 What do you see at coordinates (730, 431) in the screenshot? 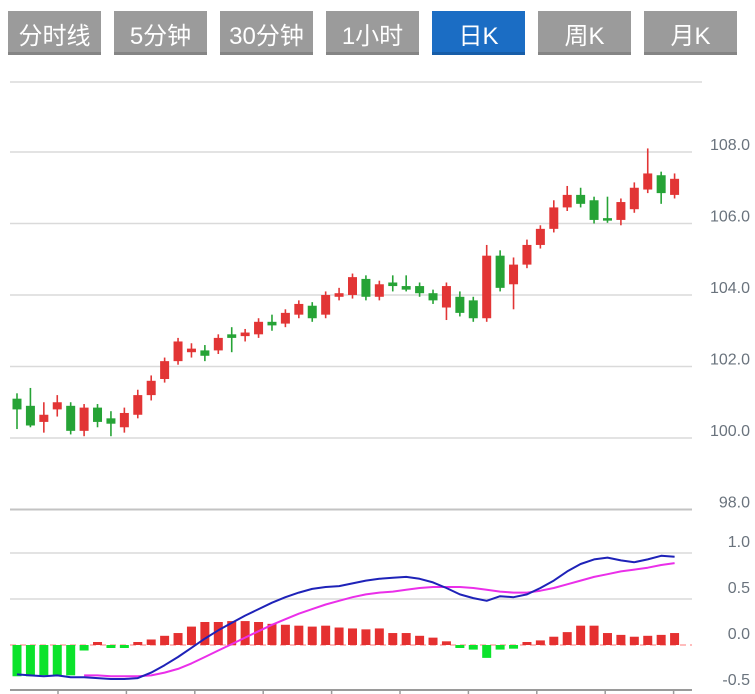
I see `price-axis-label: 100.0` at bounding box center [730, 431].